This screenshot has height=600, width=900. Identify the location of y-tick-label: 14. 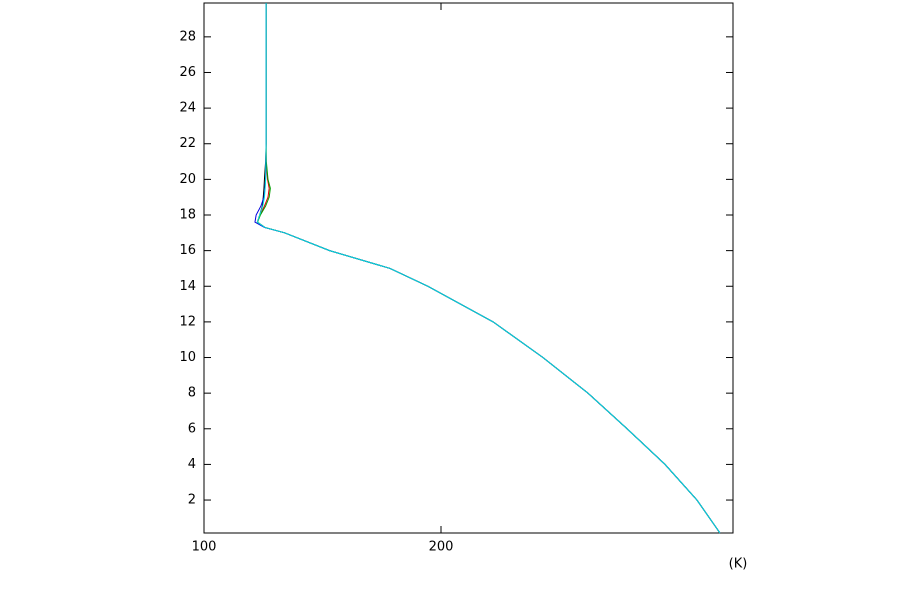
(187, 286).